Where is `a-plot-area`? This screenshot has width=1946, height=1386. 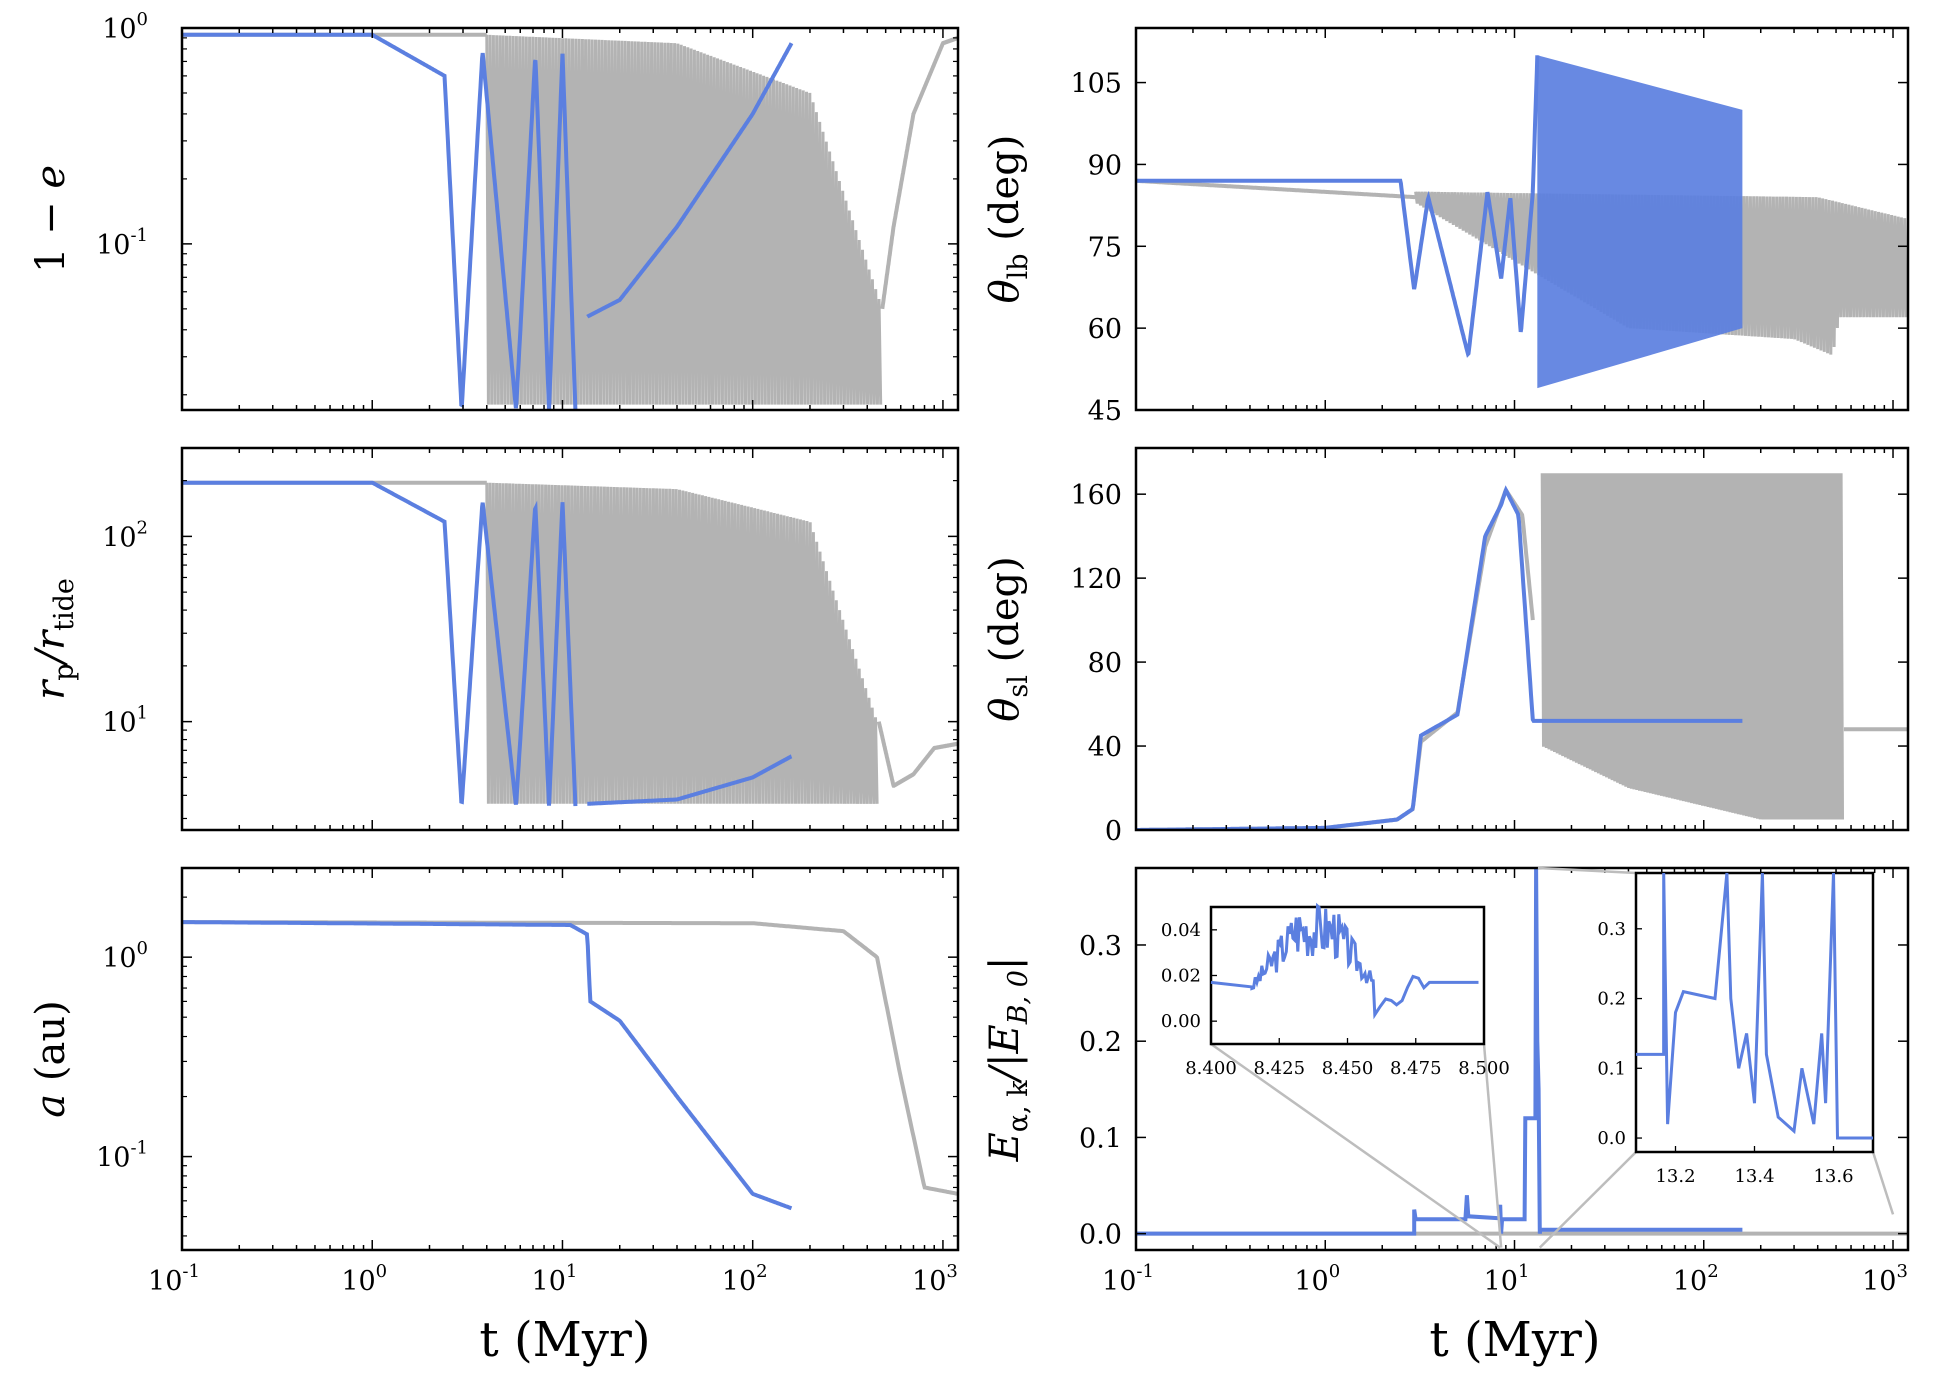
a-plot-area is located at coordinates (570, 1065).